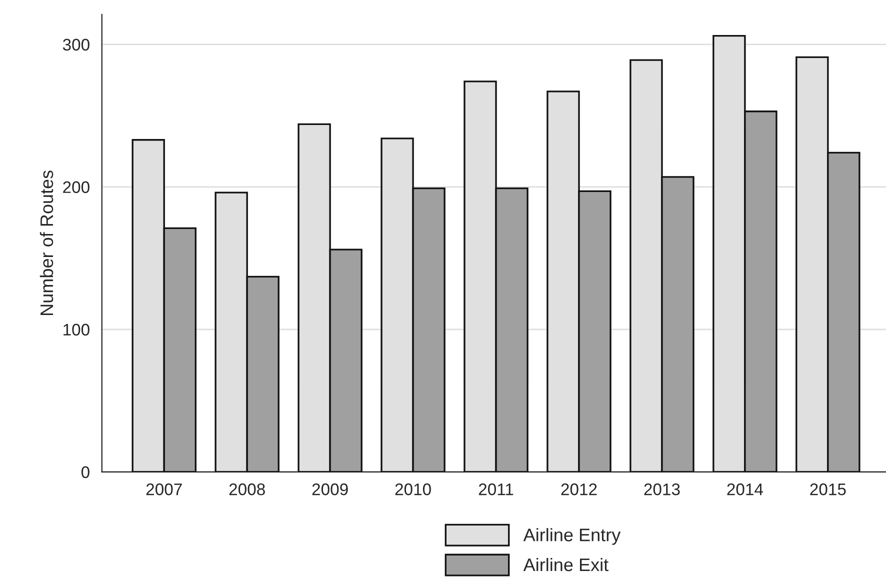 The width and height of the screenshot is (886, 579). I want to click on x-tick-label: 2008, so click(247, 489).